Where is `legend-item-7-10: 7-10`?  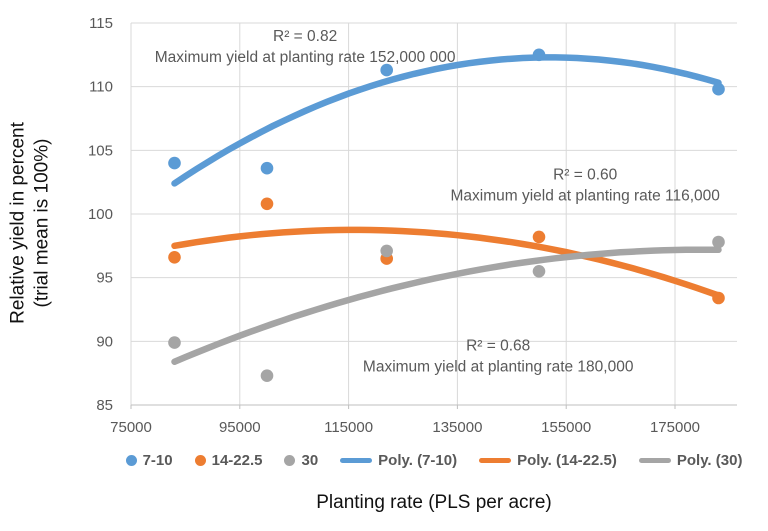
legend-item-7-10: 7-10 is located at coordinates (149, 460).